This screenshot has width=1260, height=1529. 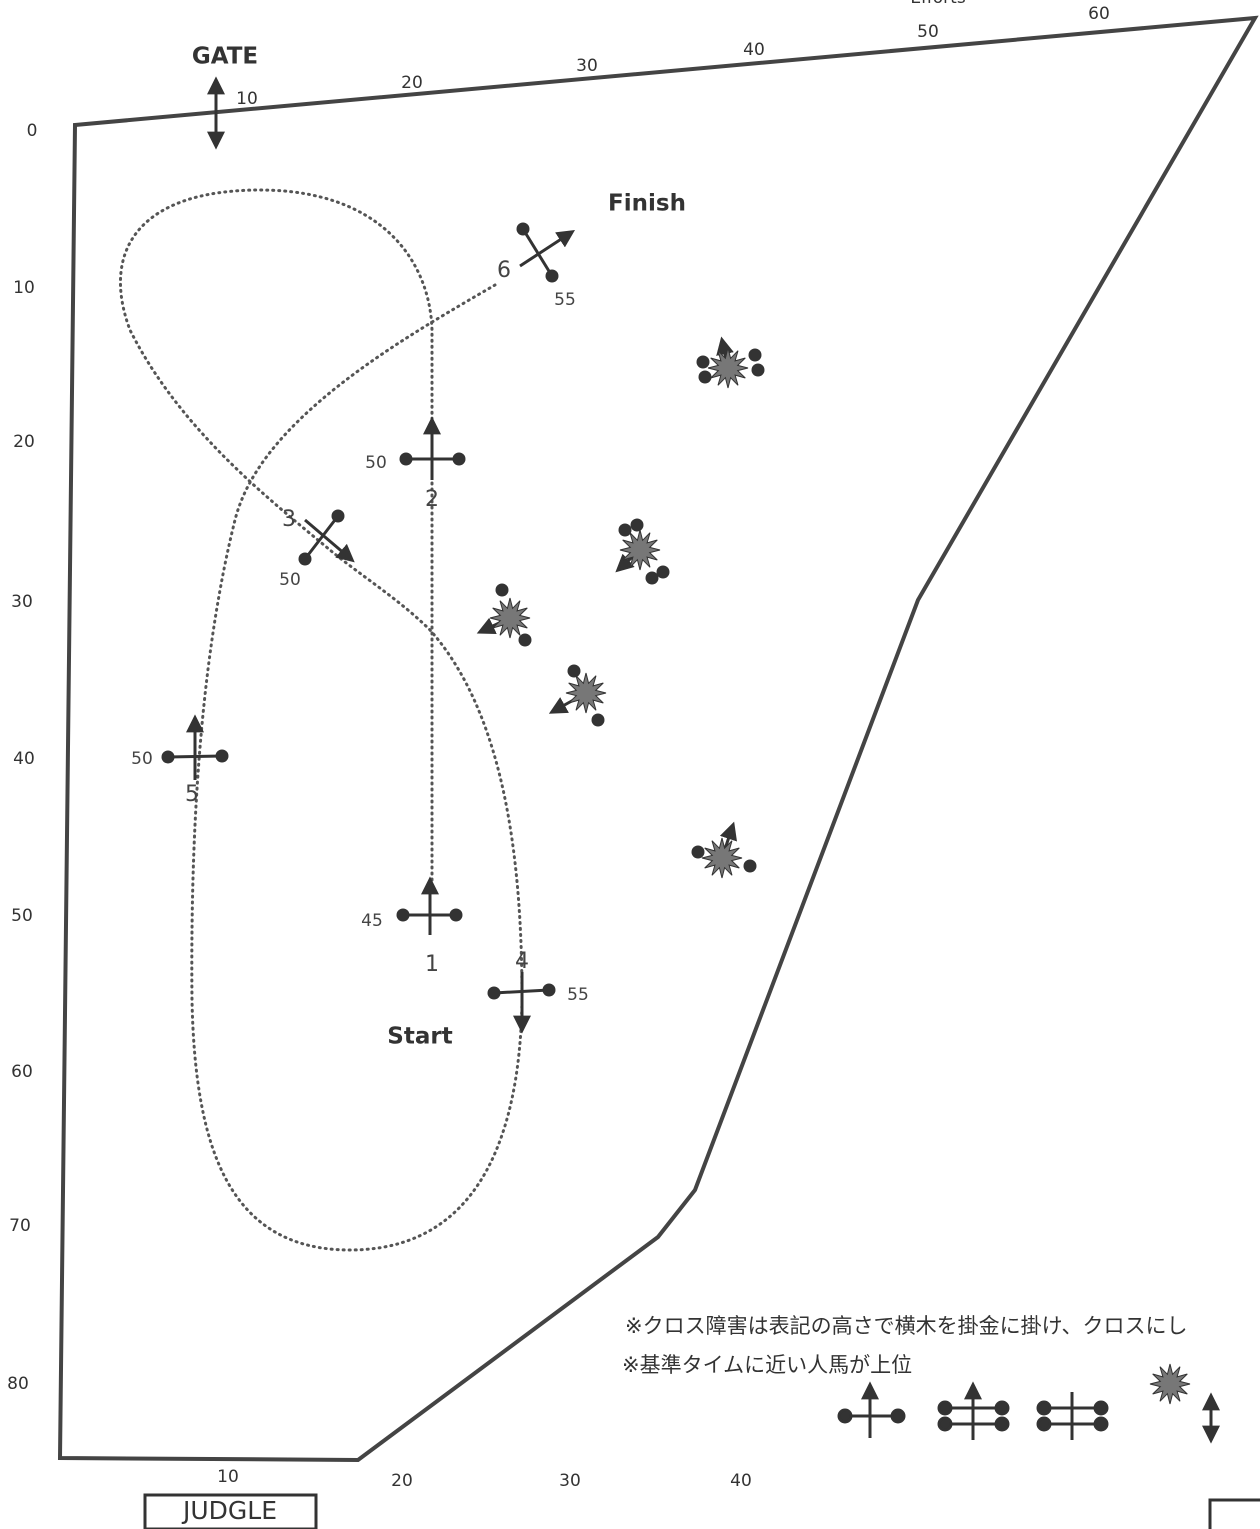 I want to click on fence-number: 5, so click(x=192, y=794).